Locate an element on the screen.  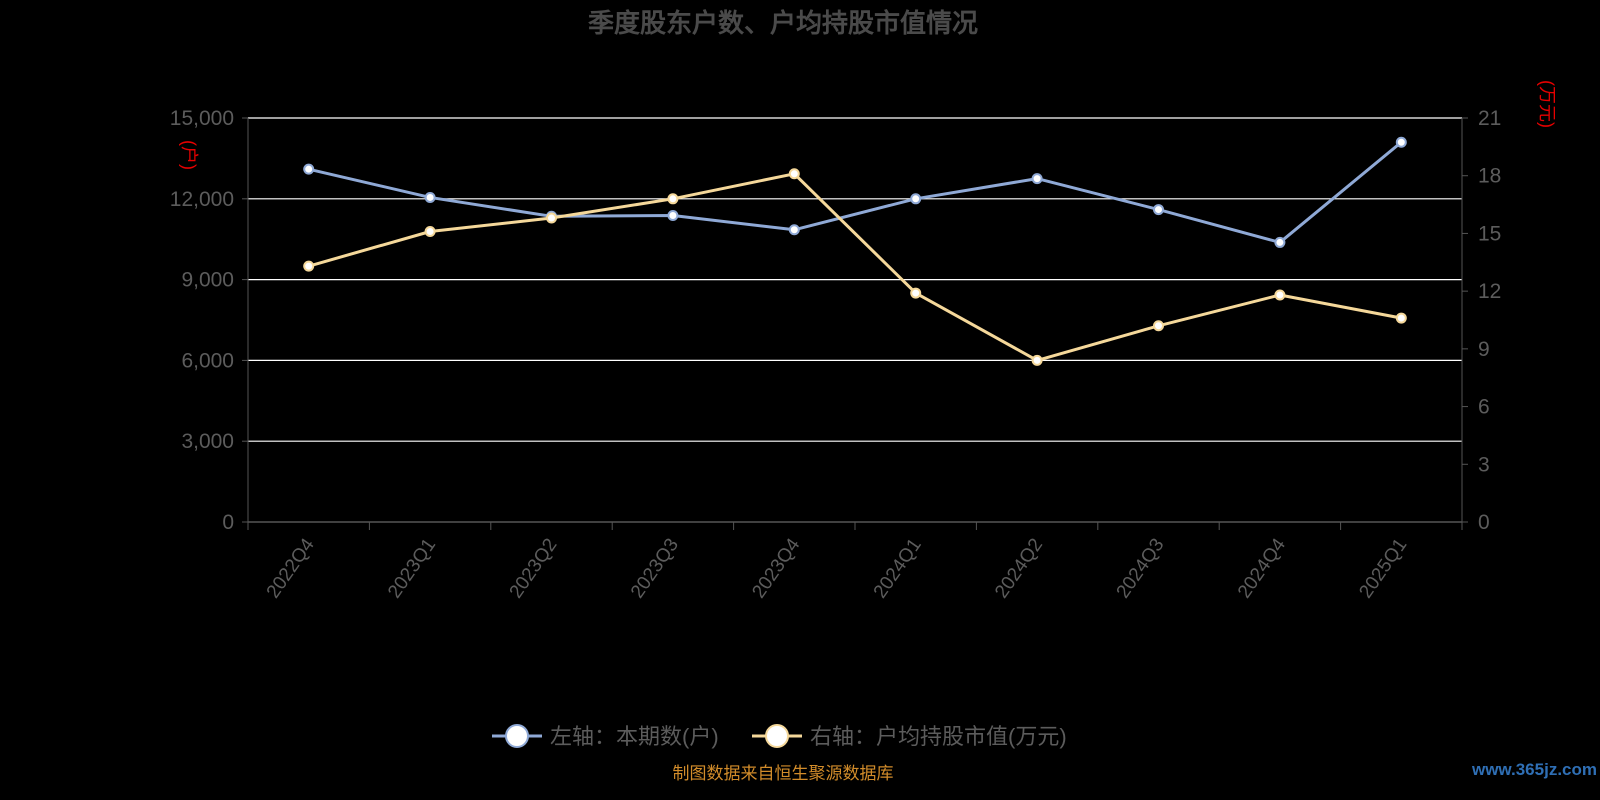
right-tick-label: 9 is located at coordinates (1484, 349).